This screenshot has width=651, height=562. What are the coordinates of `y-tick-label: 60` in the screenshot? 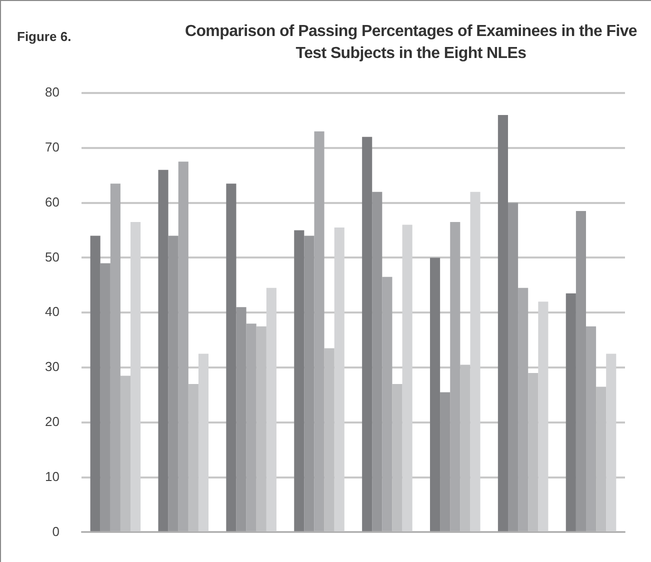 It's located at (52, 202).